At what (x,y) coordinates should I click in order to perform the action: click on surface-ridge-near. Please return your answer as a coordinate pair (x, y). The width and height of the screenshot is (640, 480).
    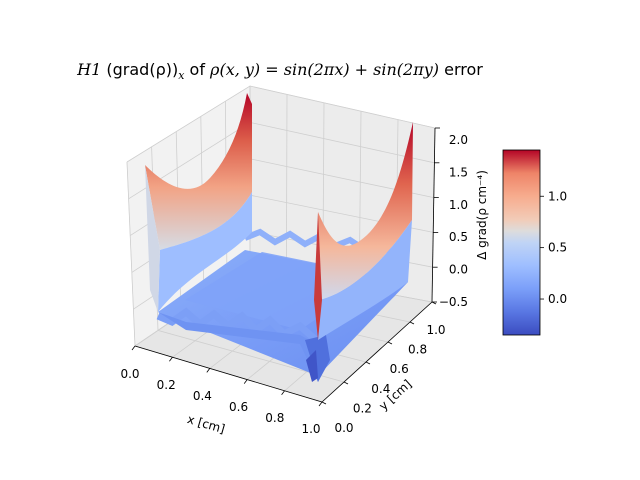
    Looking at the image, I should click on (237, 325).